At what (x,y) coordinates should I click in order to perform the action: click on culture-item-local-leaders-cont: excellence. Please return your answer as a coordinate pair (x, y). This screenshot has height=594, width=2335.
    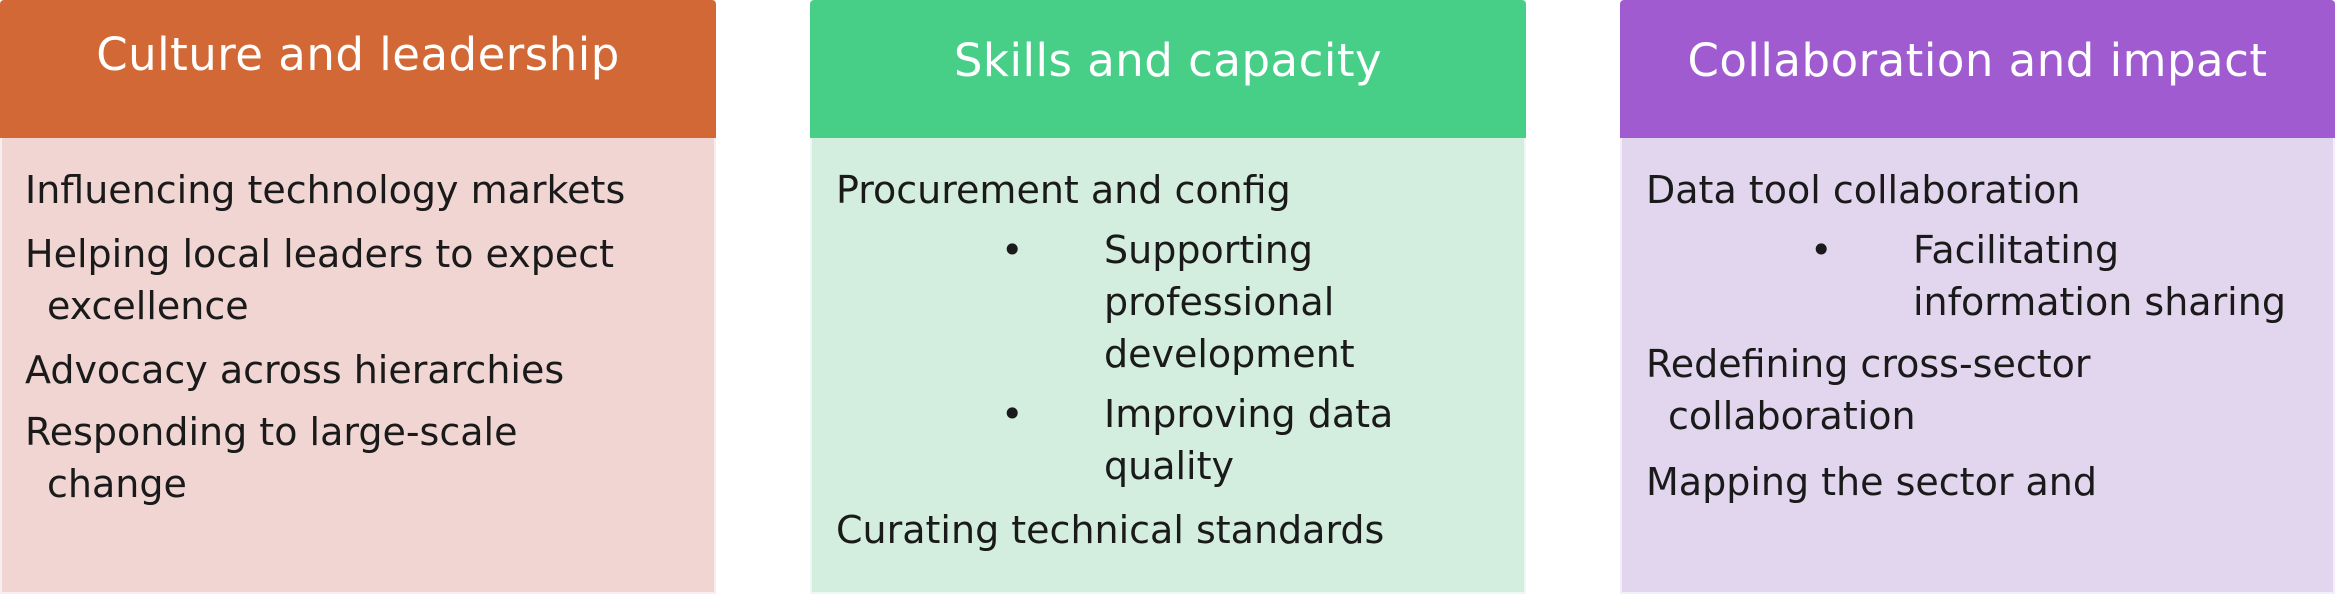
    Looking at the image, I should click on (148, 306).